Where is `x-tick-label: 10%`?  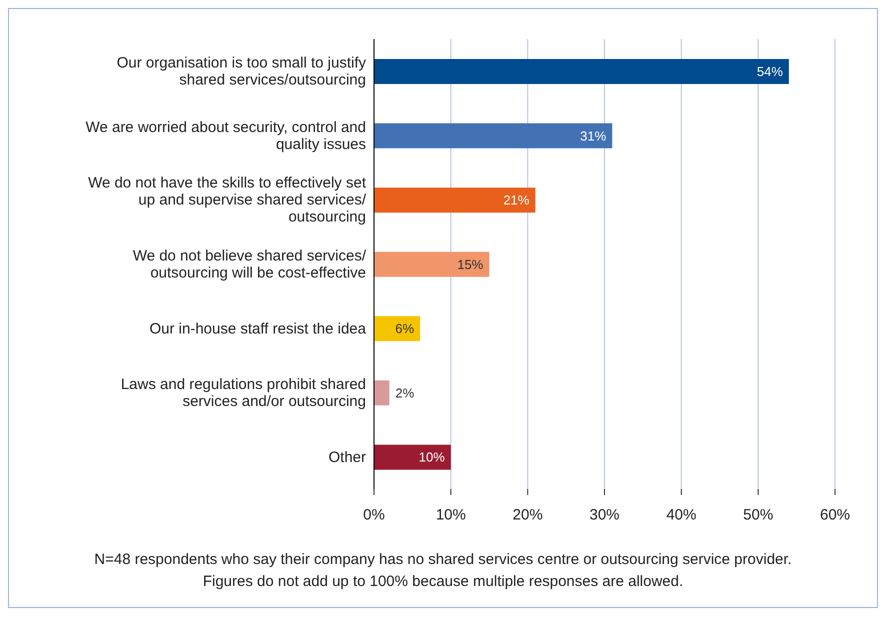 x-tick-label: 10% is located at coordinates (451, 515).